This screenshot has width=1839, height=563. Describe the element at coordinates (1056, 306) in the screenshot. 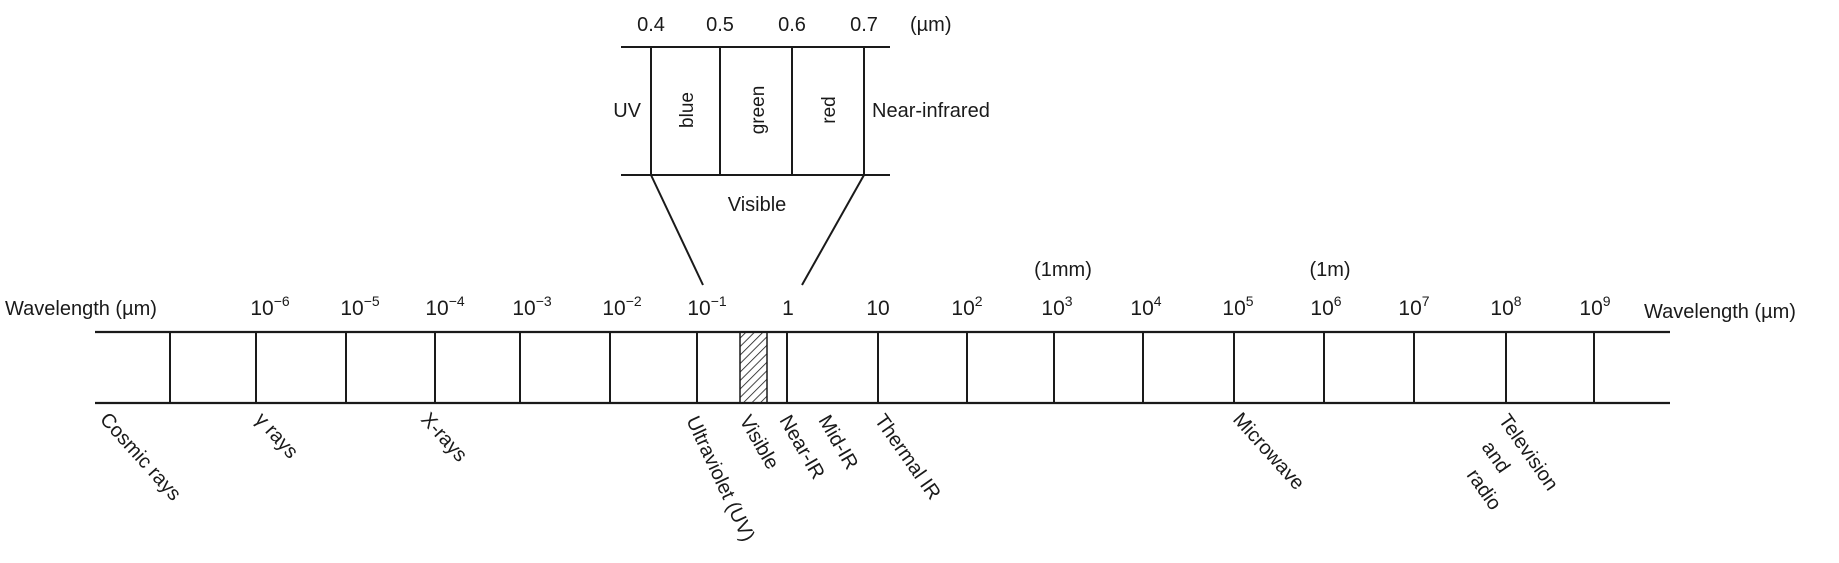

I see `spectrum-tick-label: 10³` at that location.